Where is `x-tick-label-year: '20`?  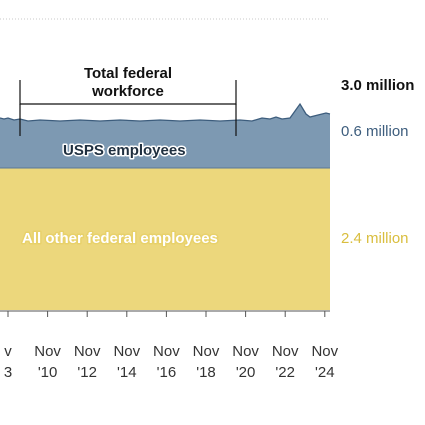 x-tick-label-year: '20 is located at coordinates (246, 372).